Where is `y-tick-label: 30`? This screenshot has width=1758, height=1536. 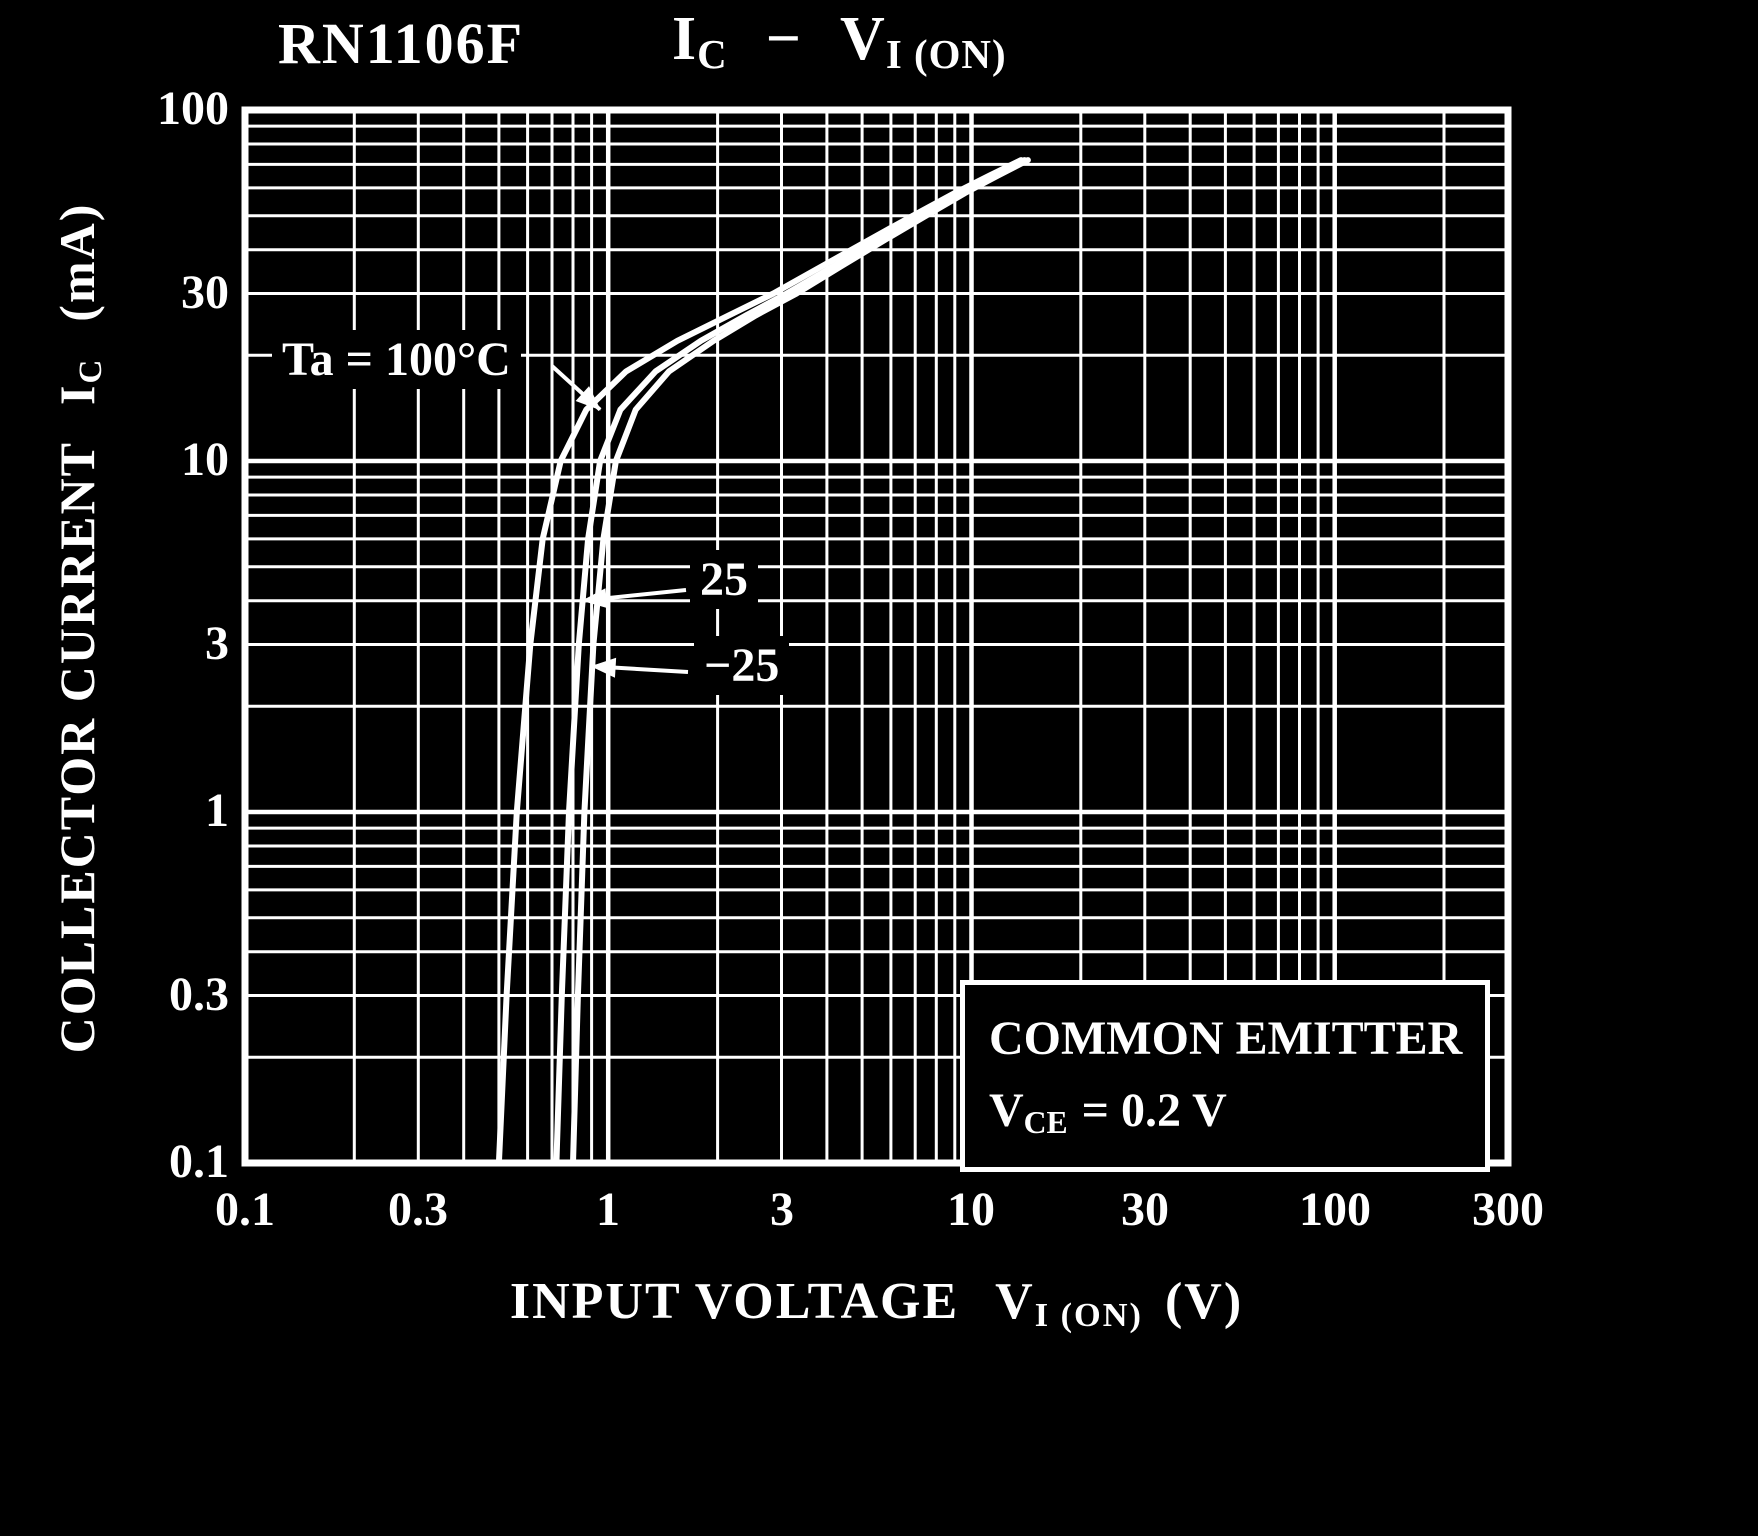
y-tick-label: 30 is located at coordinates (205, 292).